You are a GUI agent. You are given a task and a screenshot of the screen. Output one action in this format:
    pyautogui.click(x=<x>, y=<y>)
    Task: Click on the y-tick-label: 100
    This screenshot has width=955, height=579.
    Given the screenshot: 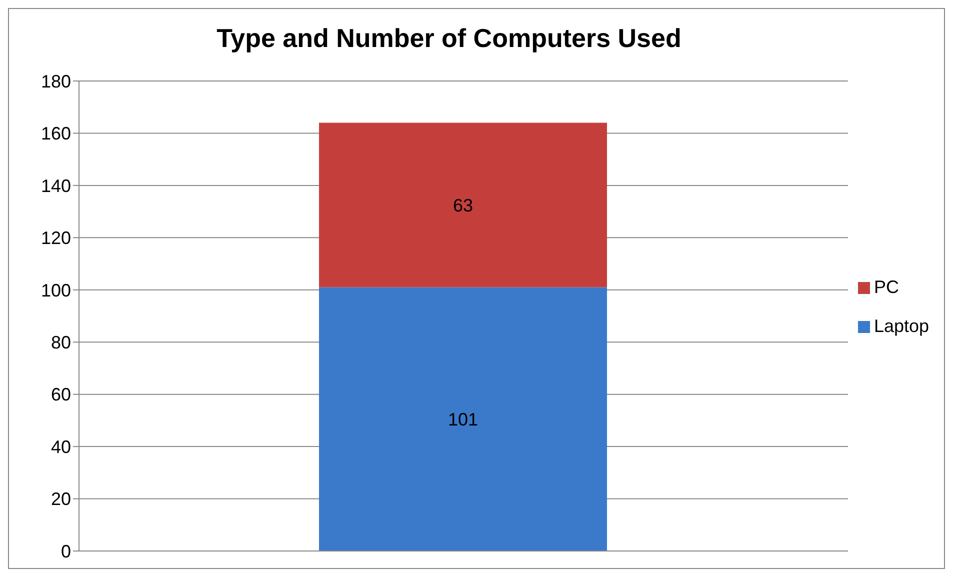 What is the action you would take?
    pyautogui.click(x=55, y=290)
    